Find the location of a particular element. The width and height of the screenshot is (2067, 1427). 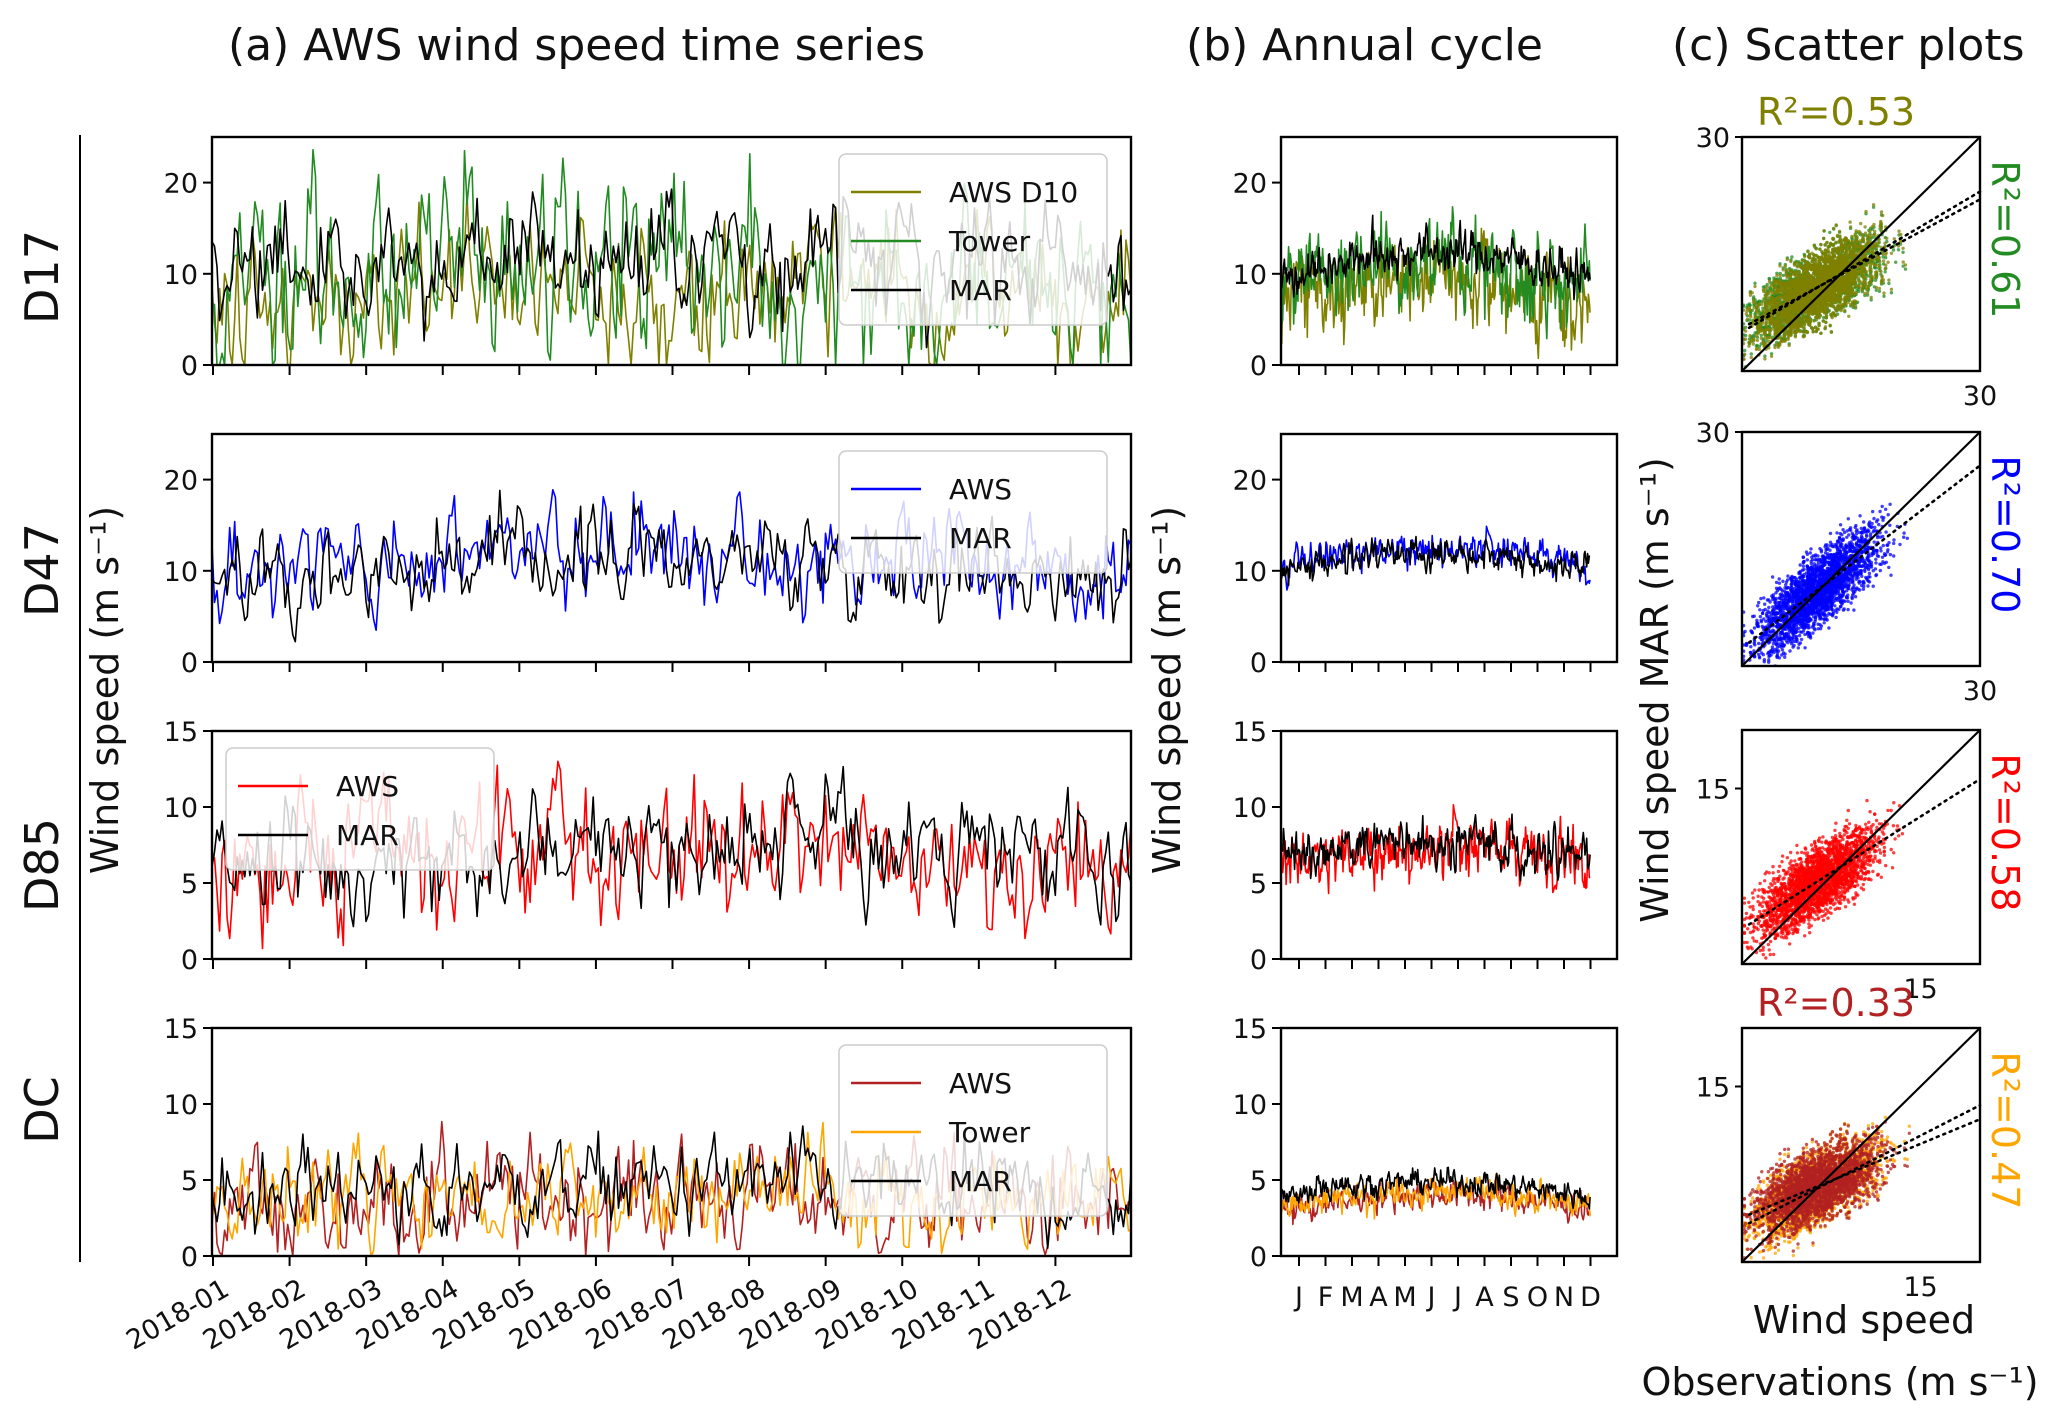

b-dc-ytick-label-1: 5 is located at coordinates (1258, 1181).